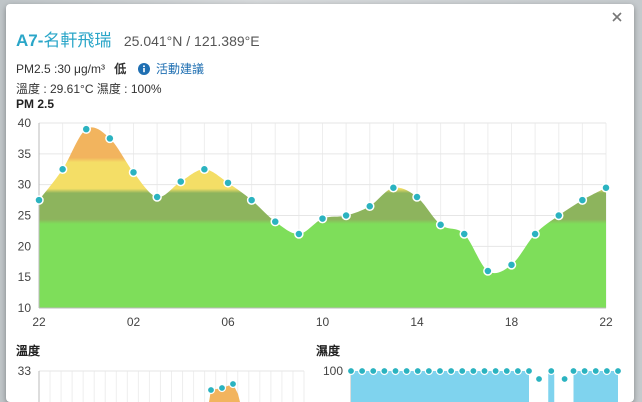 This screenshot has height=402, width=642. I want to click on temperature-chart: 33, so click(161, 383).